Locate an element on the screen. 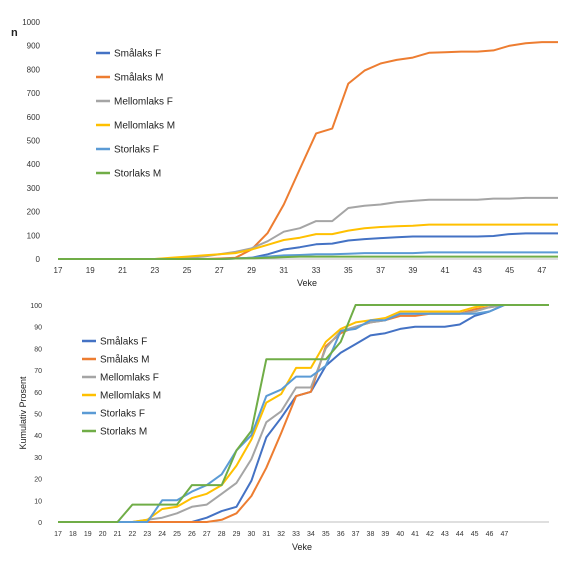 The height and width of the screenshot is (562, 582). y-tick-label: 80 is located at coordinates (38, 349).